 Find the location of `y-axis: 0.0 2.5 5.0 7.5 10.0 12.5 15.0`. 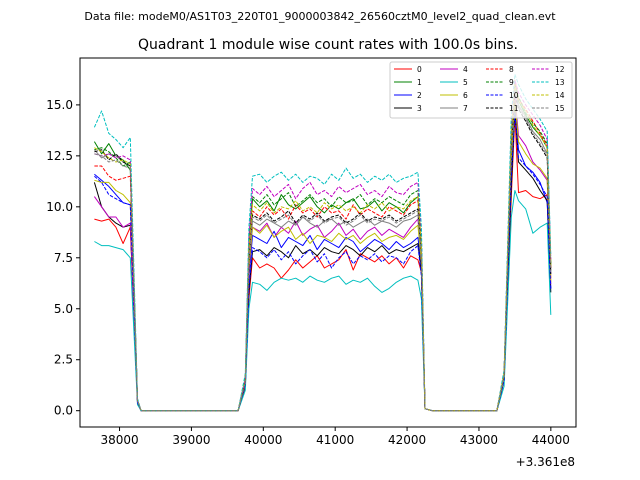

y-axis: 0.0 2.5 5.0 7.5 10.0 12.5 15.0 is located at coordinates (63, 258).